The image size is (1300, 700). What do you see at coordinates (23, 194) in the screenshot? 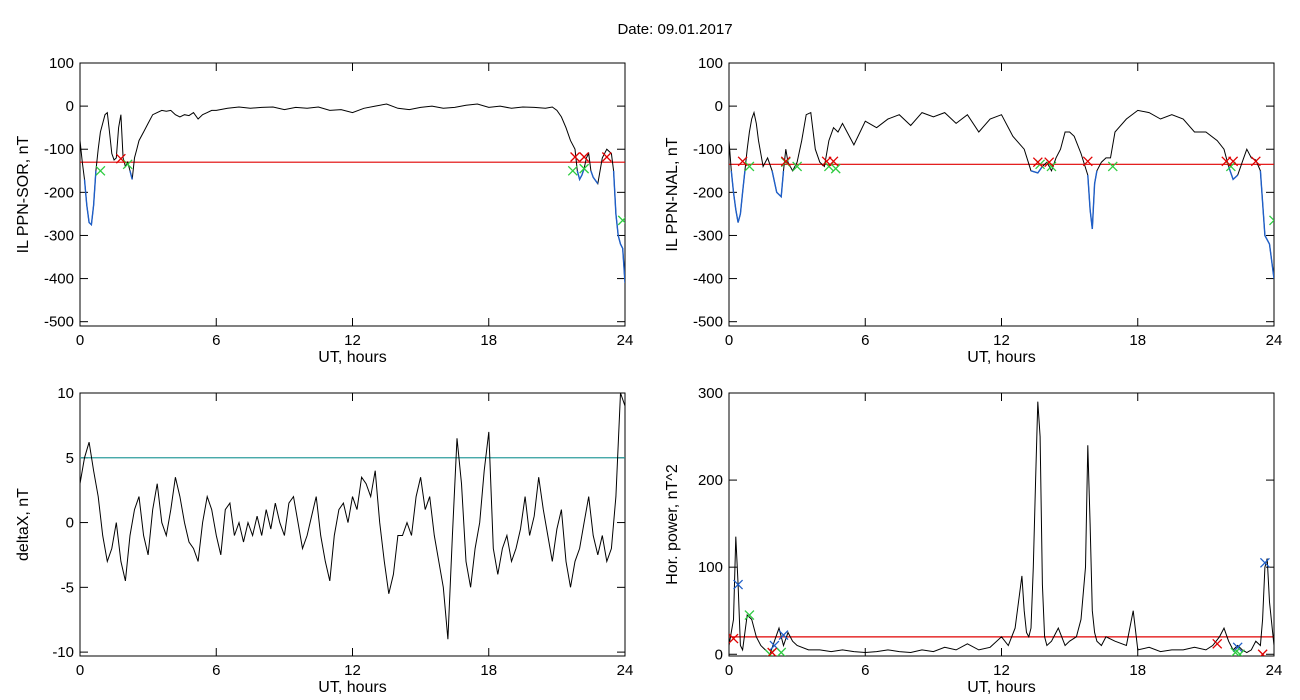
I see `y-axis-label: IL PPN-SOR, nT` at bounding box center [23, 194].